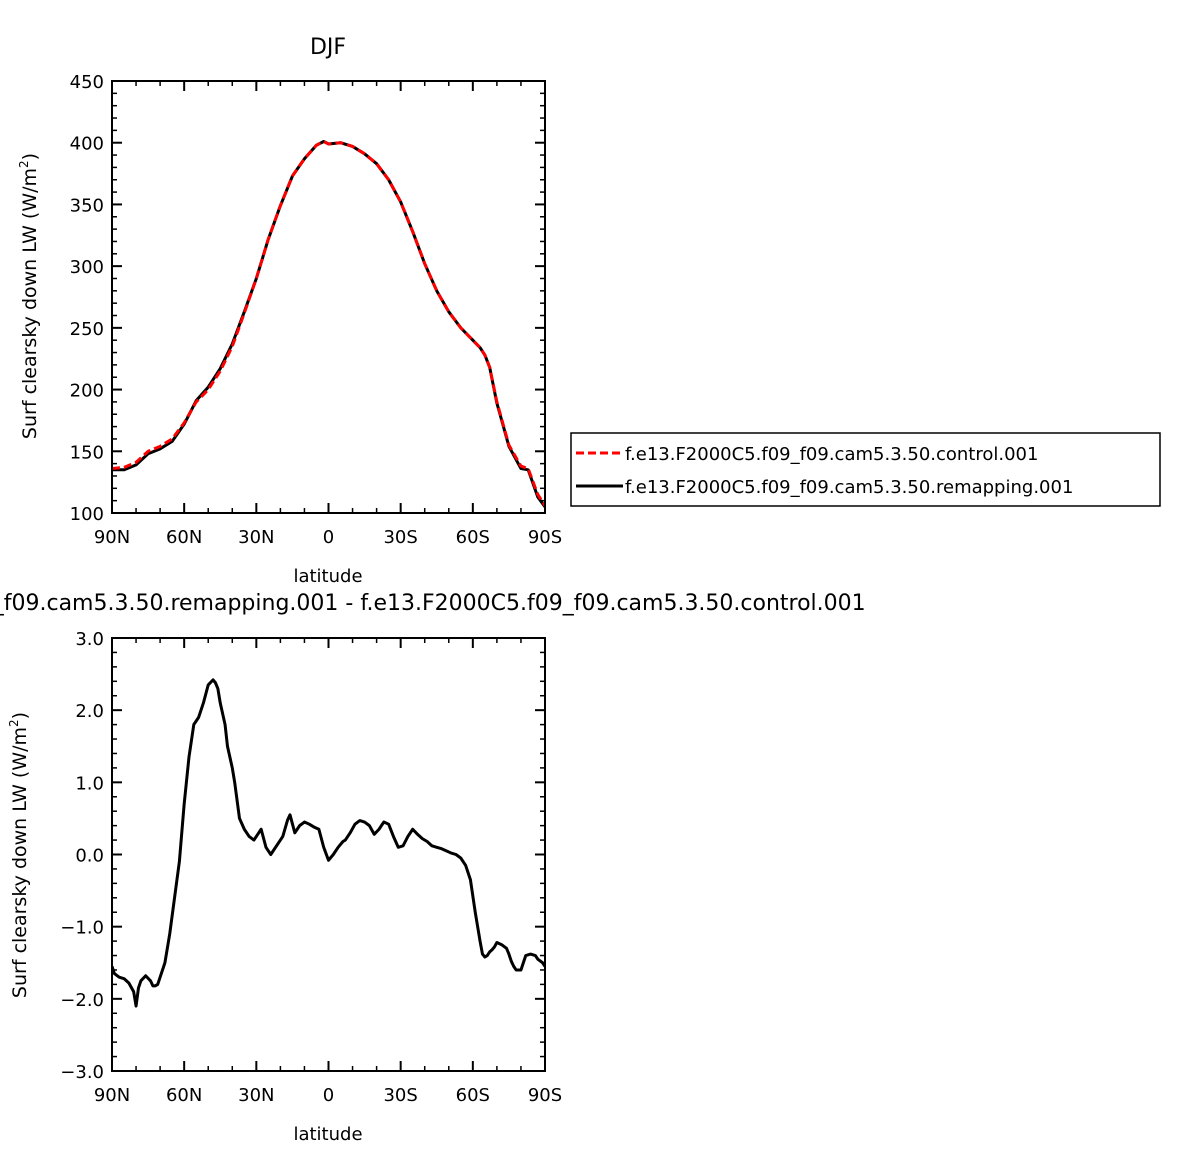 This screenshot has width=1177, height=1174. Describe the element at coordinates (30, 156) in the screenshot. I see `top-y-axis-label-tail: )` at that location.